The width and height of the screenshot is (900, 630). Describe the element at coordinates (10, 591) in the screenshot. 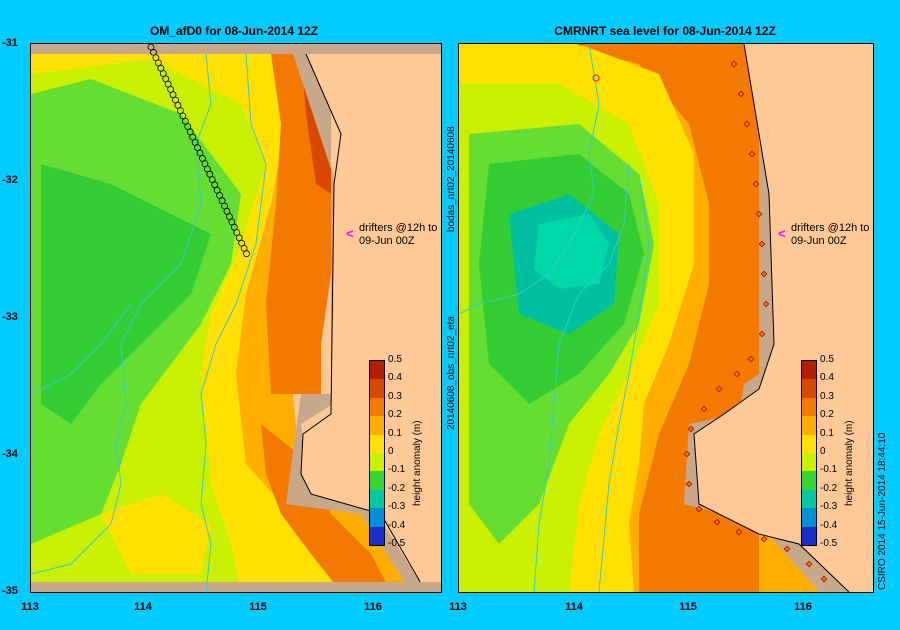

I see `y-tick-label: -35` at that location.